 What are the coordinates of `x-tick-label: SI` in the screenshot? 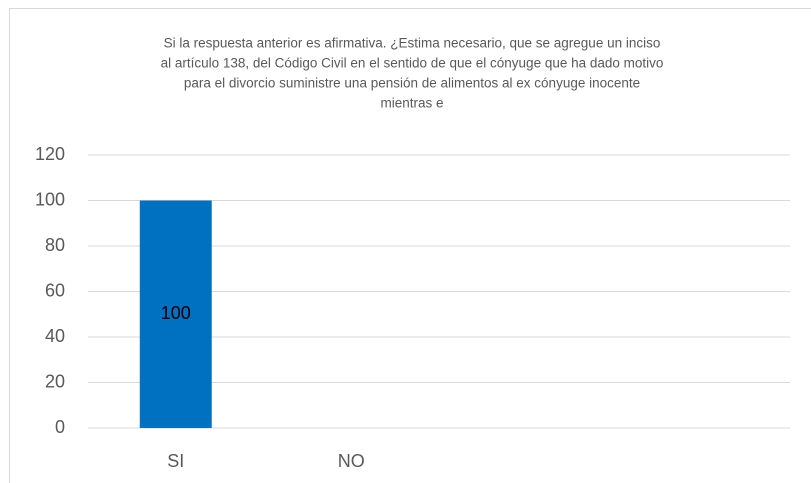 It's located at (175, 461).